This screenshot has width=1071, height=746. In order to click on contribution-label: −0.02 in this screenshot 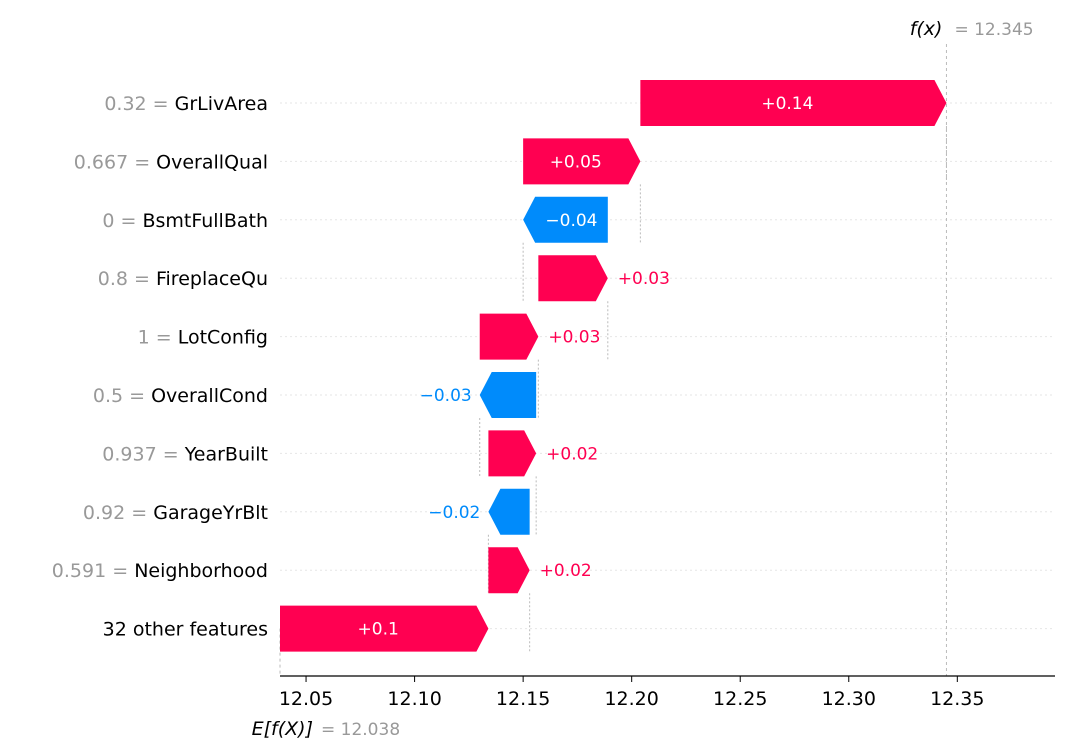, I will do `click(454, 513)`.